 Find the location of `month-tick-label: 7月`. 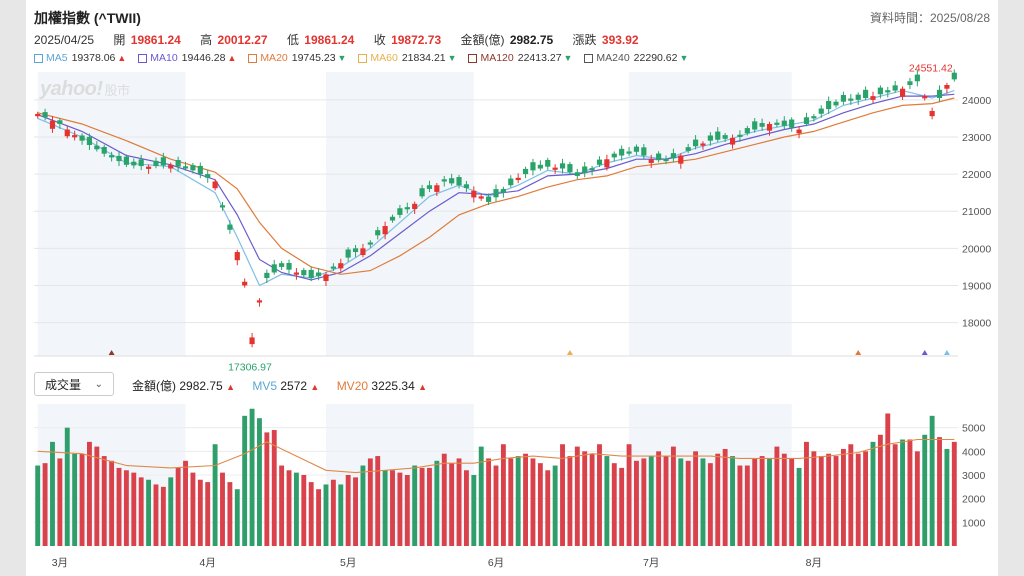

month-tick-label: 7月 is located at coordinates (651, 563).